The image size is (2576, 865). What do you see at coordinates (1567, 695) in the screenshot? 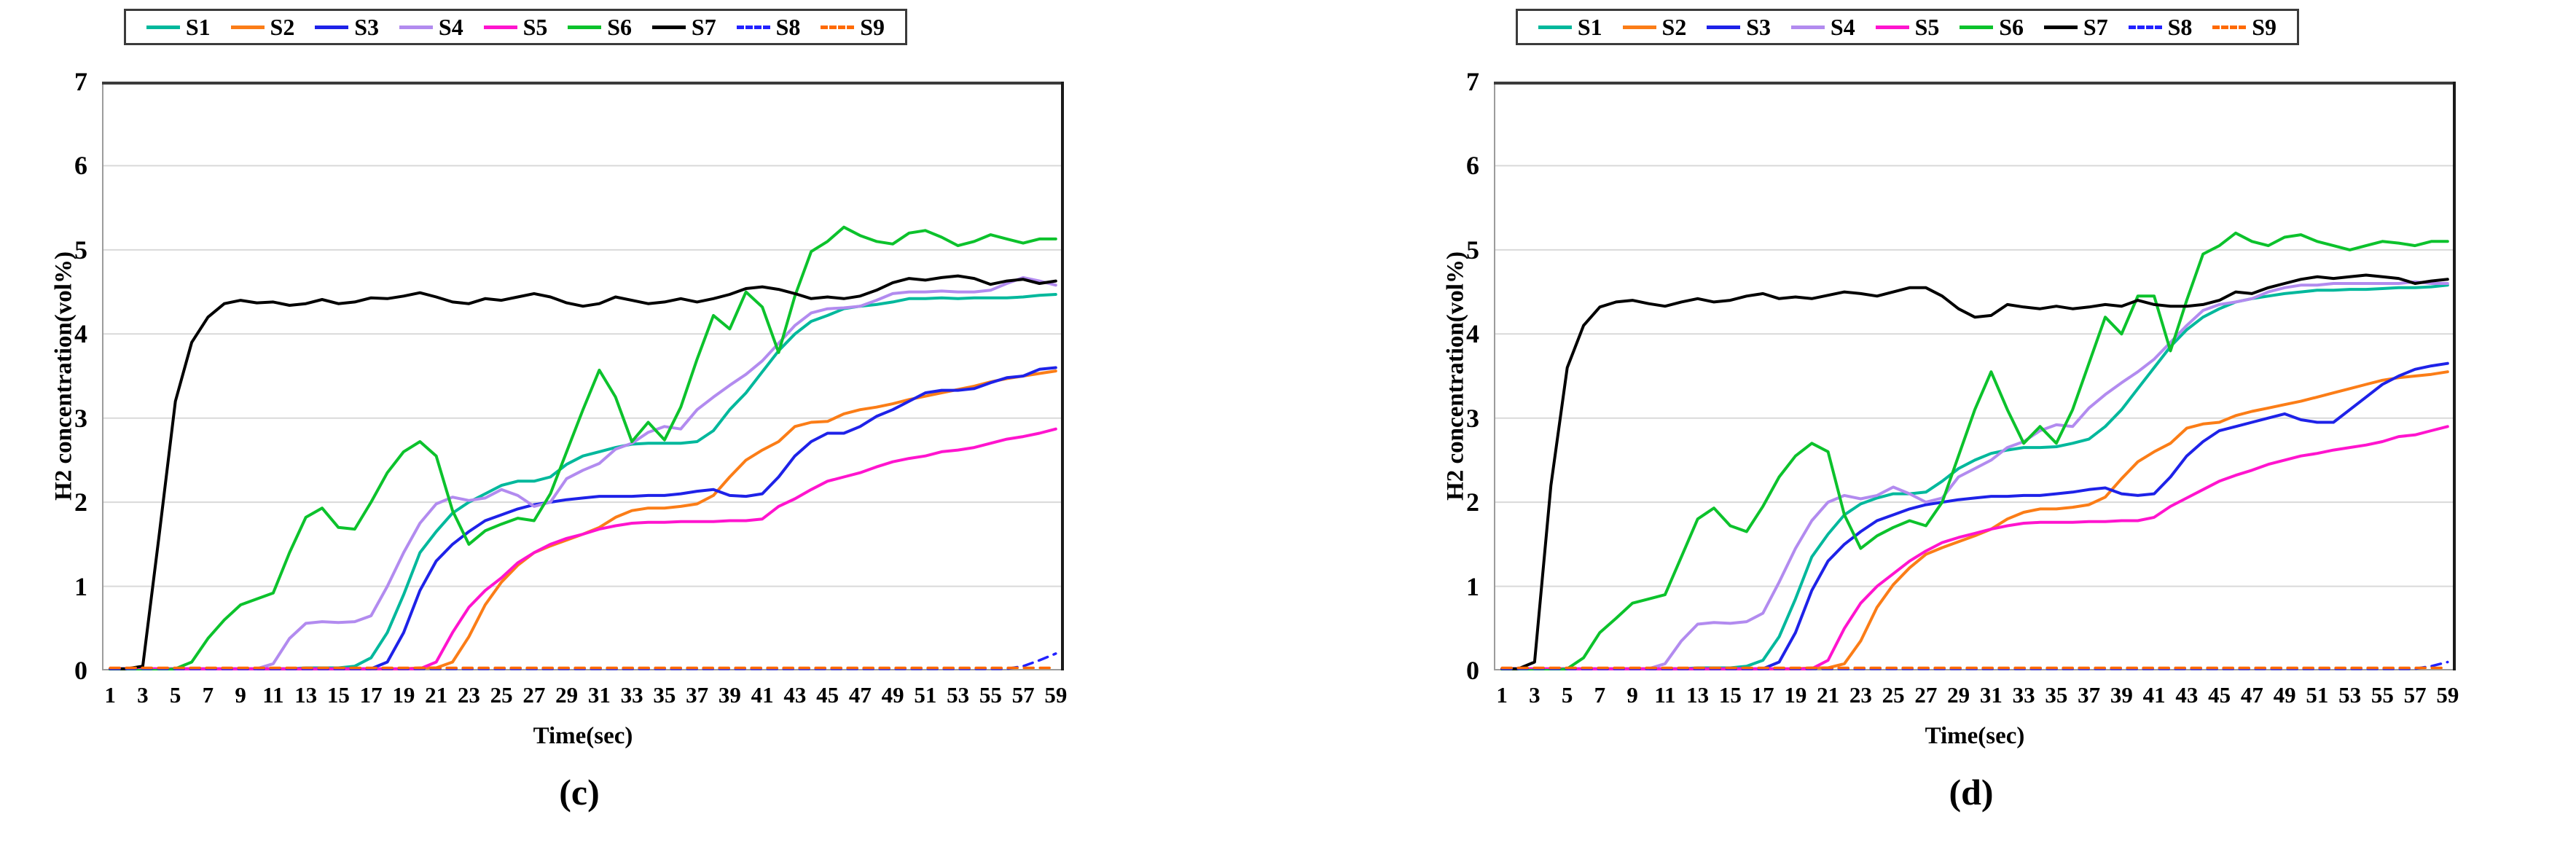
I see `x-tick-label-5: 5` at bounding box center [1567, 695].